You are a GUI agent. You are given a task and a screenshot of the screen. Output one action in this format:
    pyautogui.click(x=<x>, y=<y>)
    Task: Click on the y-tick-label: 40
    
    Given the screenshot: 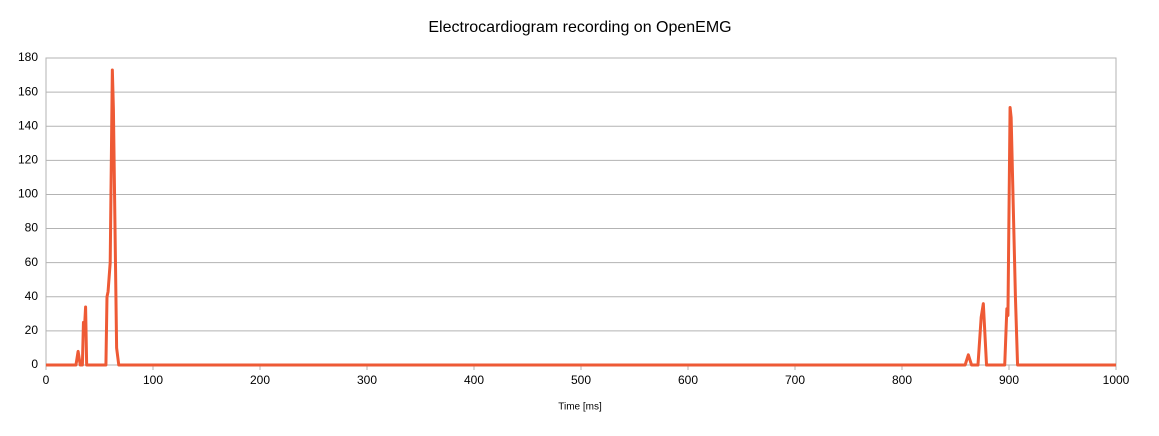 What is the action you would take?
    pyautogui.click(x=32, y=296)
    